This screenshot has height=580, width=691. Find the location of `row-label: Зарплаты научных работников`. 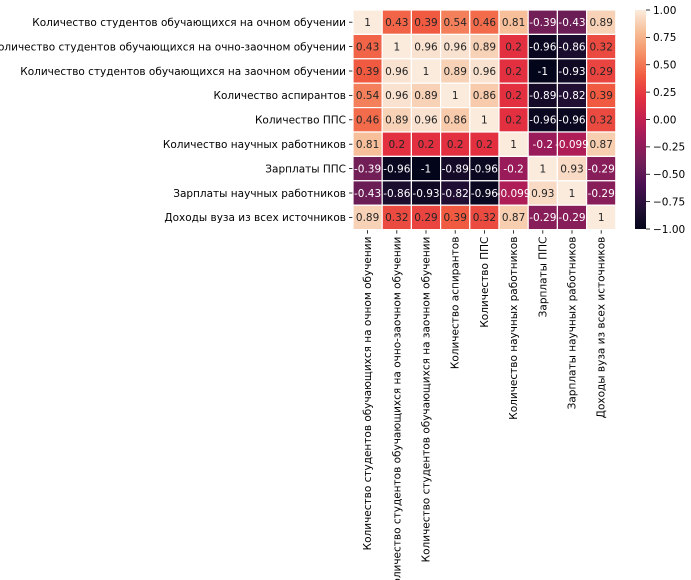

row-label: Зарплаты научных работников is located at coordinates (259, 194).